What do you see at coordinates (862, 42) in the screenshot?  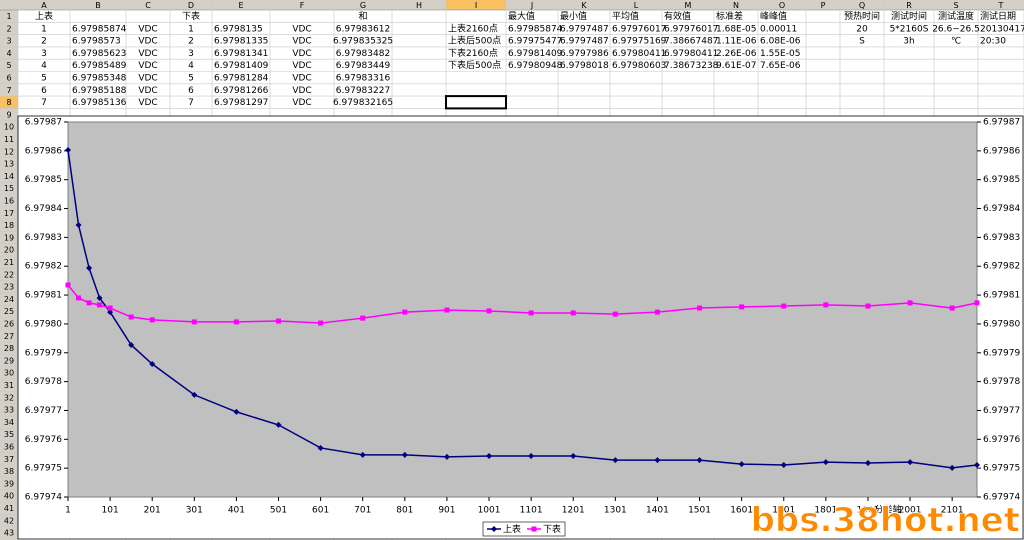 I see `cell-text: S` at bounding box center [862, 42].